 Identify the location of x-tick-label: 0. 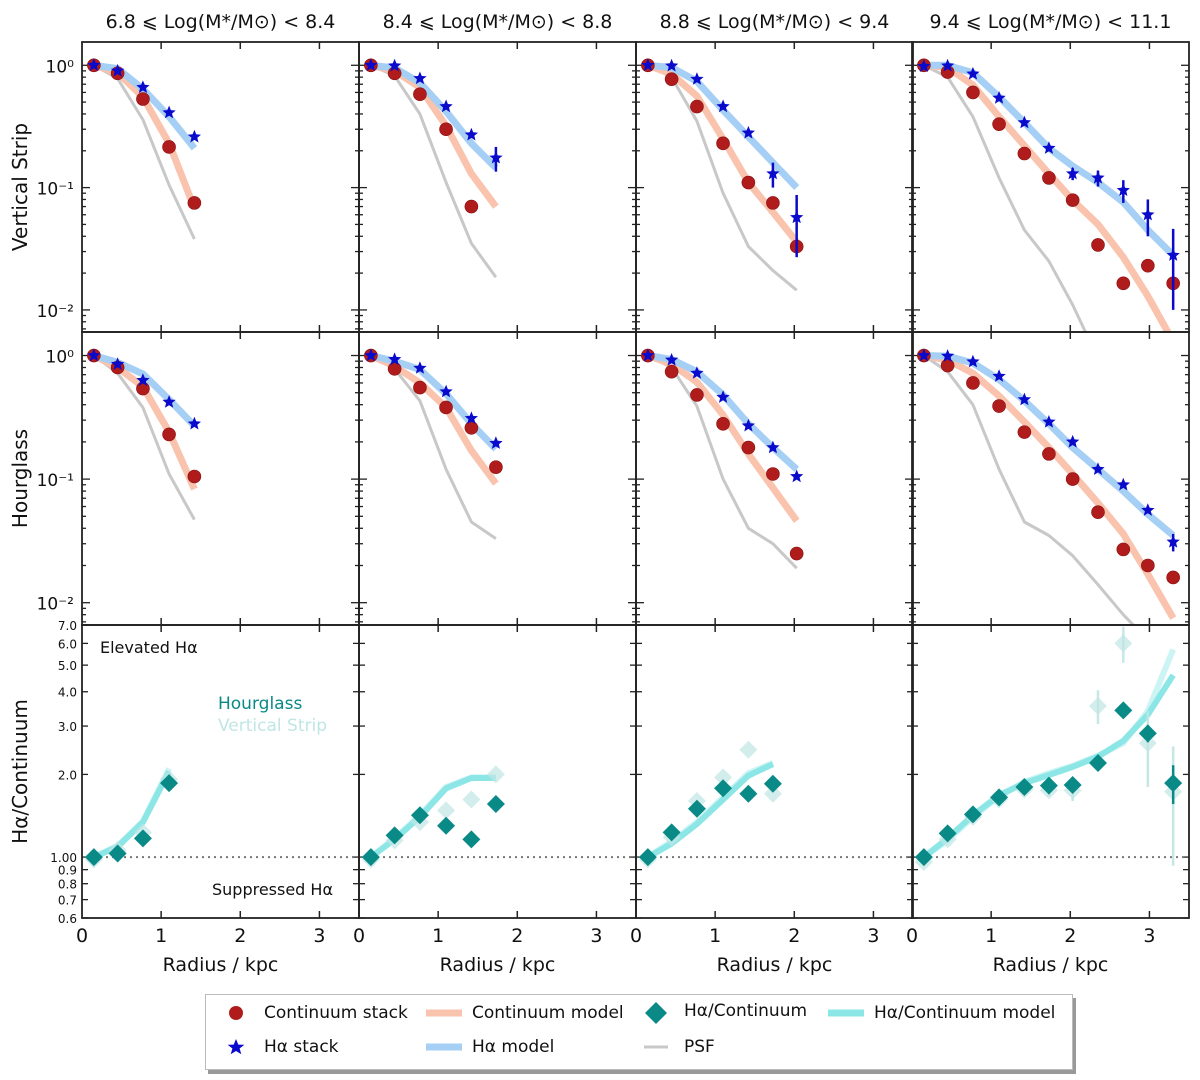
(636, 936).